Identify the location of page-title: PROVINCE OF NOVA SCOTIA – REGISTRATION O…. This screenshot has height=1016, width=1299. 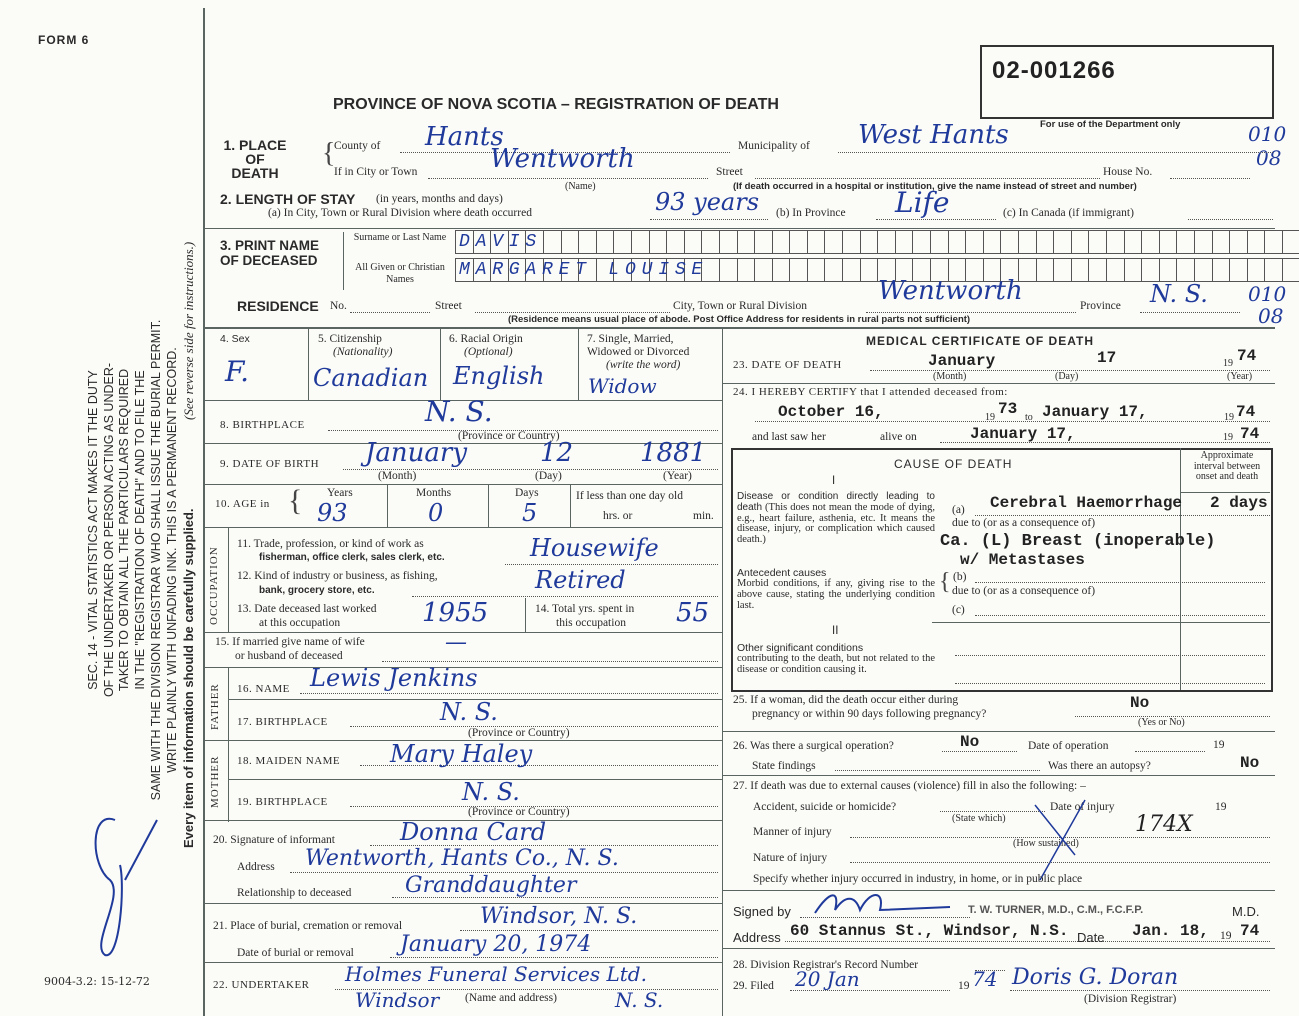
(556, 104).